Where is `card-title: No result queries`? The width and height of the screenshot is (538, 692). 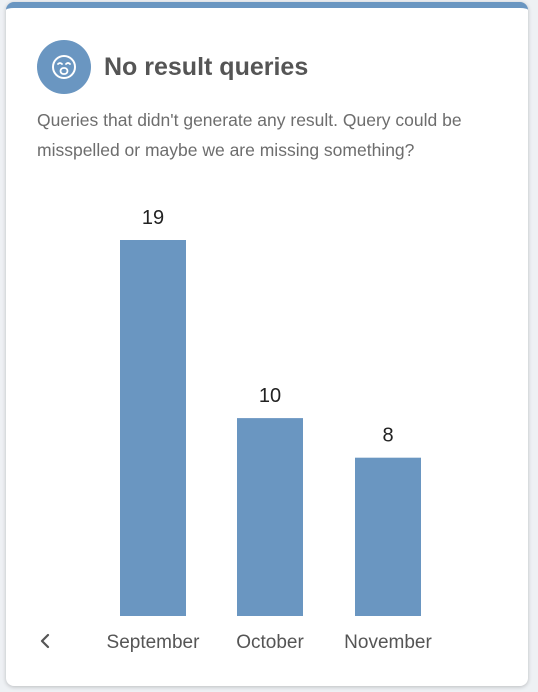
card-title: No result queries is located at coordinates (206, 66).